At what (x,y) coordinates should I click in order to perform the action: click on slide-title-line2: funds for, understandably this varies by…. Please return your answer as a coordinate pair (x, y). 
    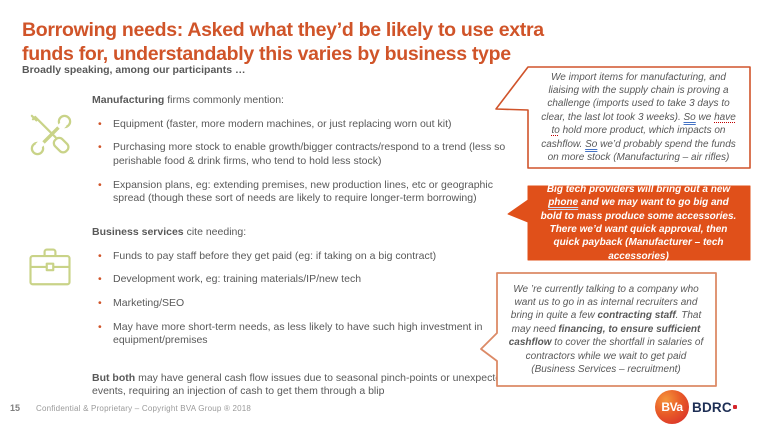
    Looking at the image, I should click on (266, 54).